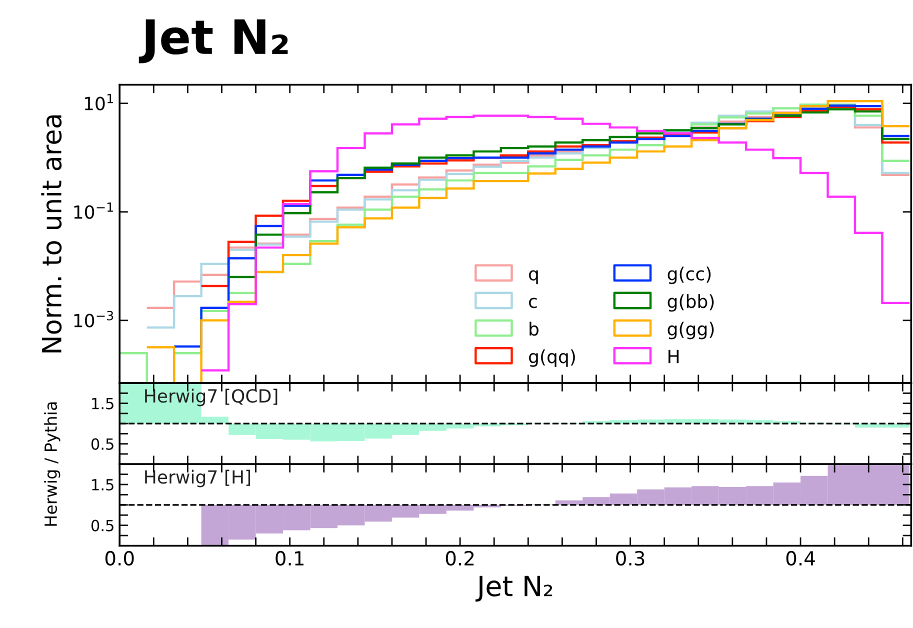 Image resolution: width=913 pixels, height=628 pixels. Describe the element at coordinates (533, 277) in the screenshot. I see `legend-label: q` at that location.